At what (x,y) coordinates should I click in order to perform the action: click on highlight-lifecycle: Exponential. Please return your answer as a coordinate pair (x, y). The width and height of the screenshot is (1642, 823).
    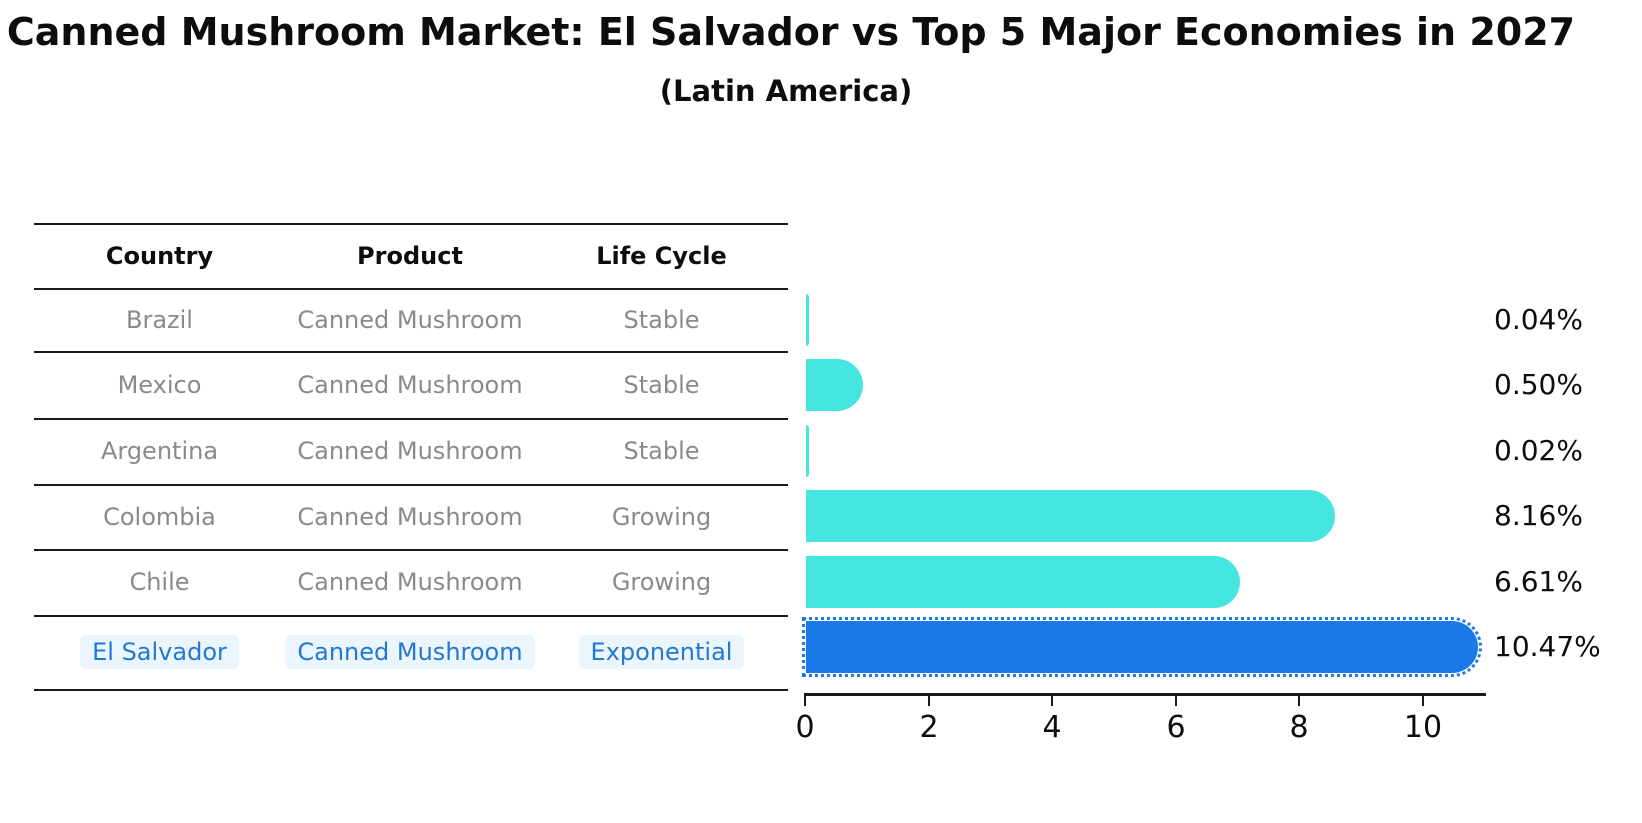
    Looking at the image, I should click on (661, 652).